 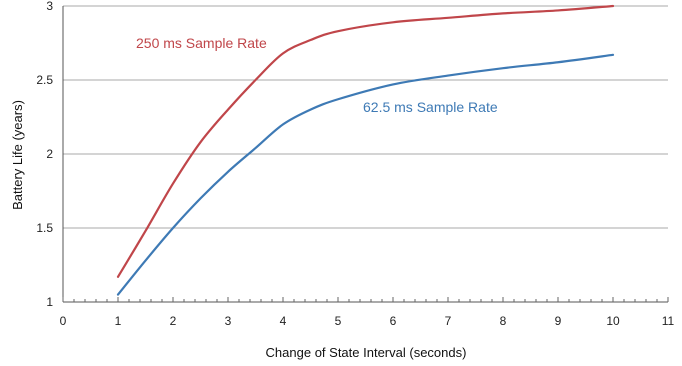 I want to click on x-tick-label: 0, so click(x=63, y=321).